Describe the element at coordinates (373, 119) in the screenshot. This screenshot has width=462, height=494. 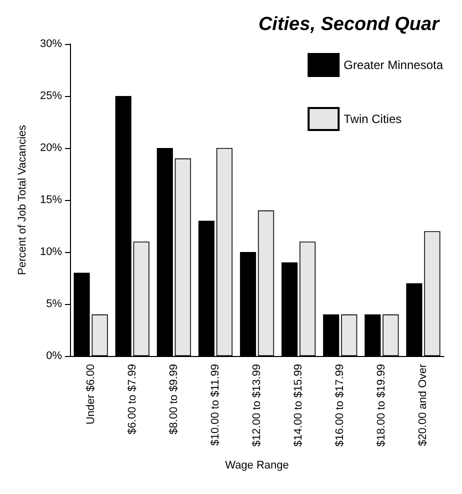
I see `legend-label: Twin Cities` at that location.